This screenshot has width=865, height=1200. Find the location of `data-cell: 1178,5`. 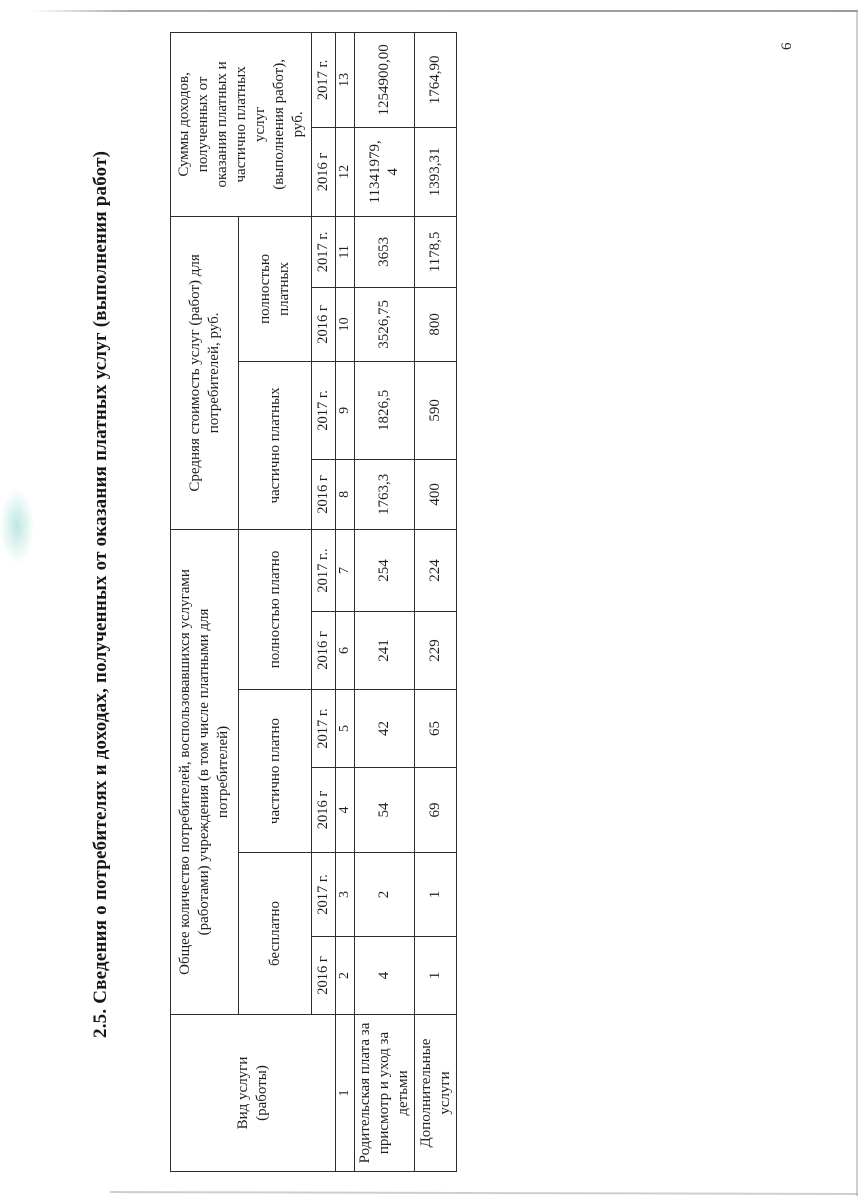

data-cell: 1178,5 is located at coordinates (435, 252).